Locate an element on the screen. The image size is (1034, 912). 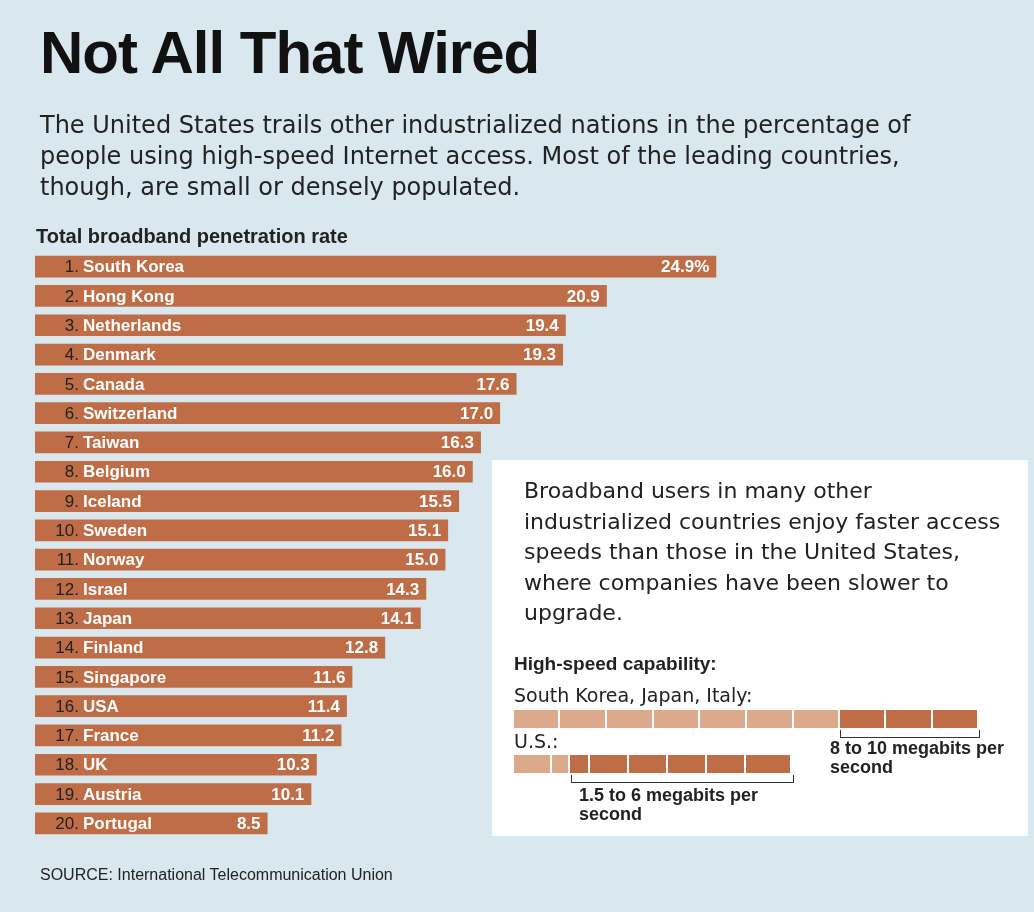
data-label: 10.3 is located at coordinates (293, 765).